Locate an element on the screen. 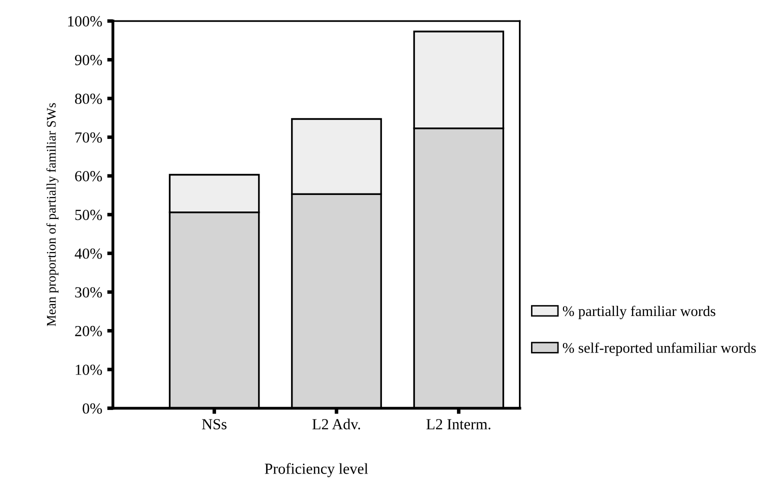  y-tick-label: 0% is located at coordinates (92, 408).